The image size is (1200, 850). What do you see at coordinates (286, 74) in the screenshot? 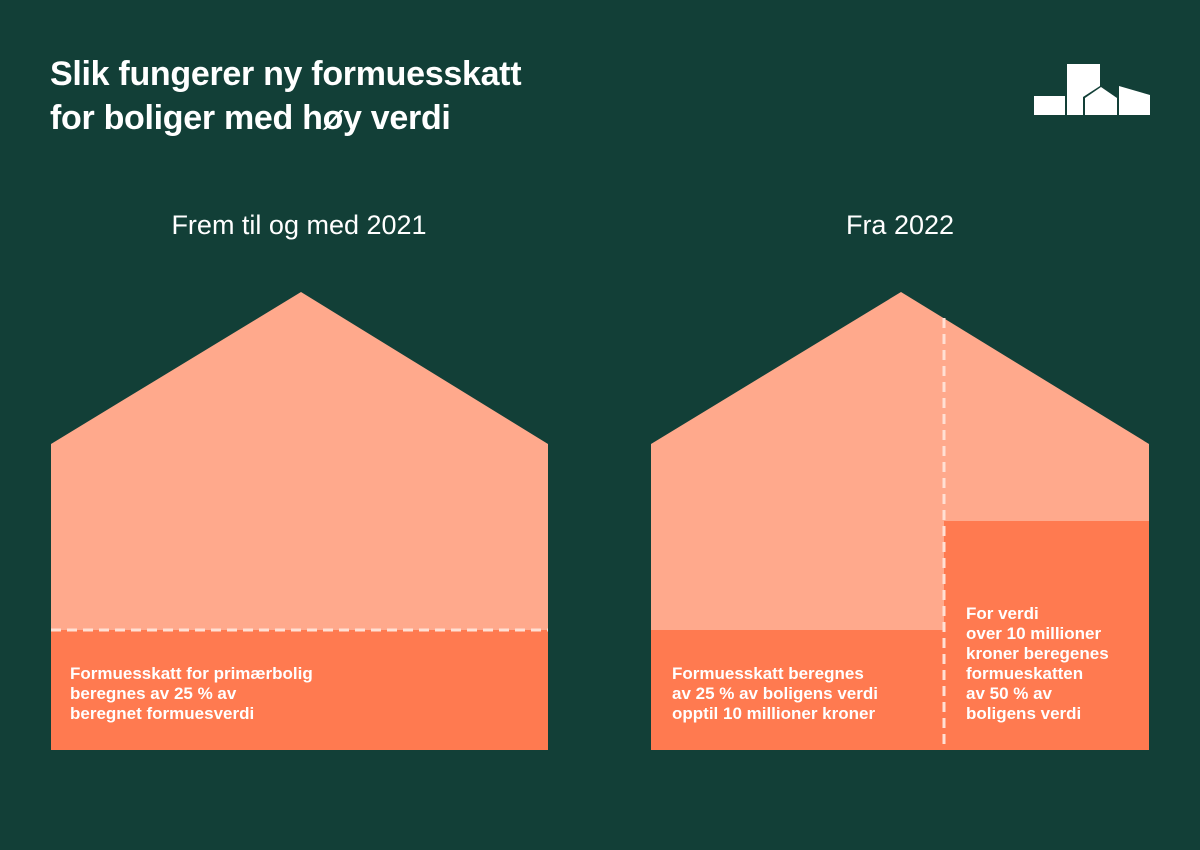
I see `title-line-1: Slik fungerer ny formuesskatt` at bounding box center [286, 74].